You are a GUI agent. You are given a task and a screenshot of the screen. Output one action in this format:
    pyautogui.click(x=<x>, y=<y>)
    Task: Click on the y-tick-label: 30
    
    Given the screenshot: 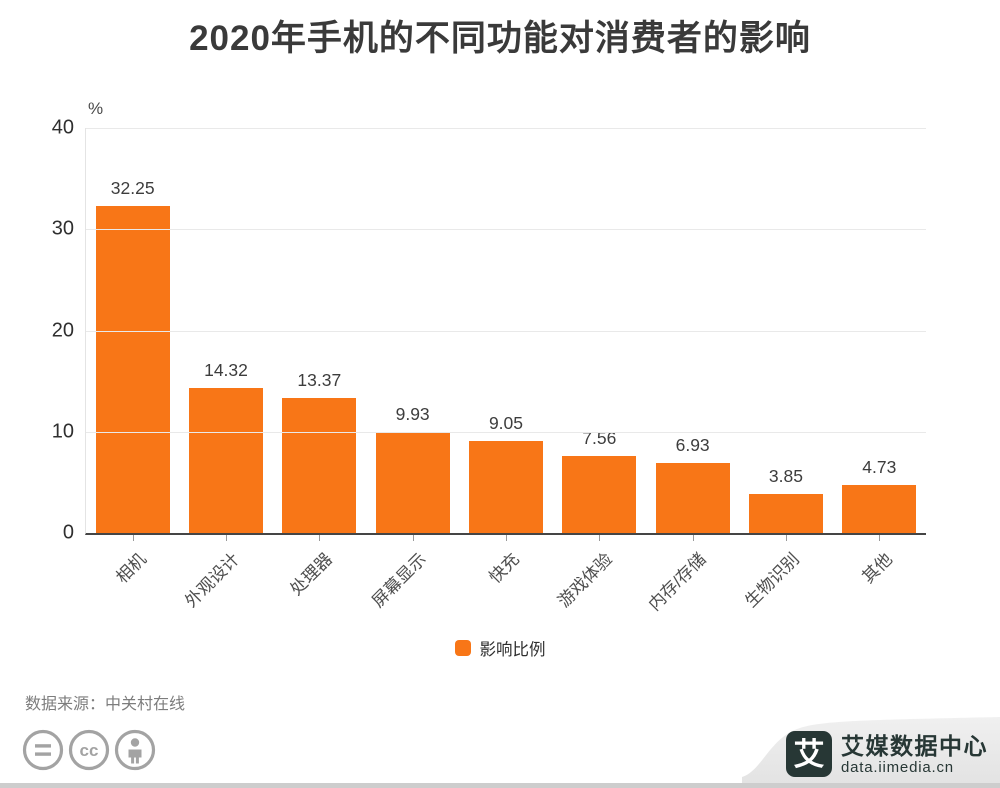 What is the action you would take?
    pyautogui.click(x=62, y=228)
    